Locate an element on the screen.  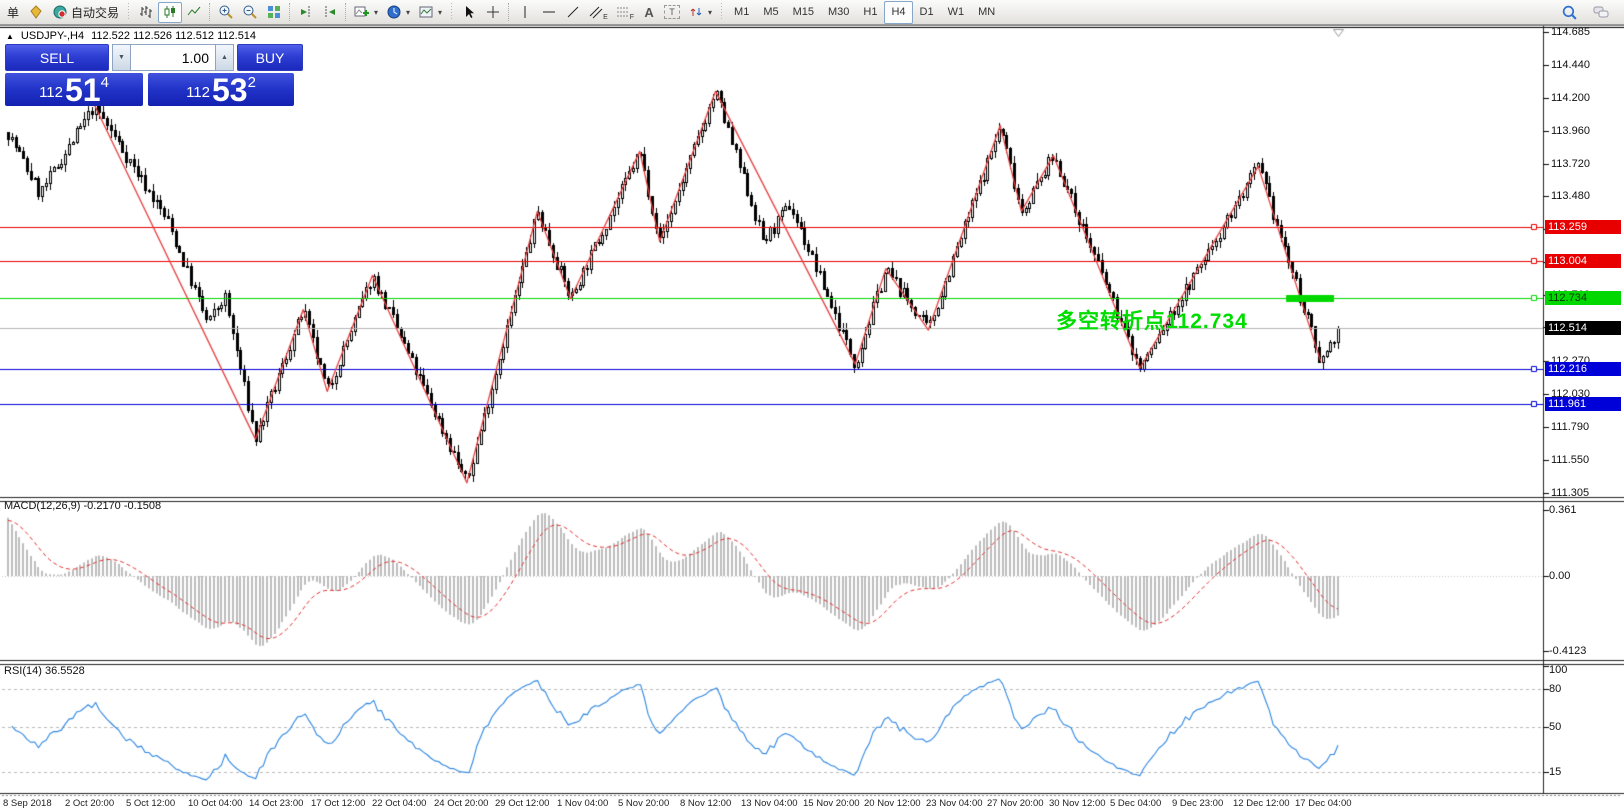
chat-icon is located at coordinates (1601, 12).